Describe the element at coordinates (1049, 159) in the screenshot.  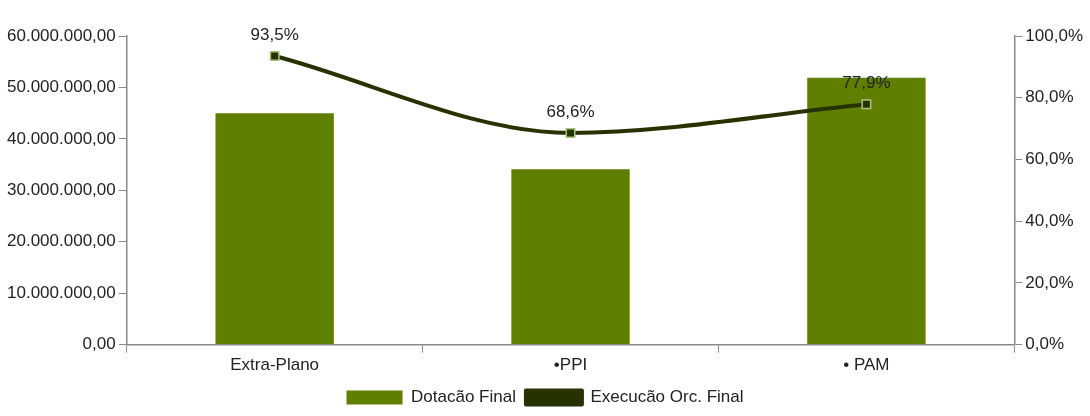
I see `y2-tick-label: 60,0%` at that location.